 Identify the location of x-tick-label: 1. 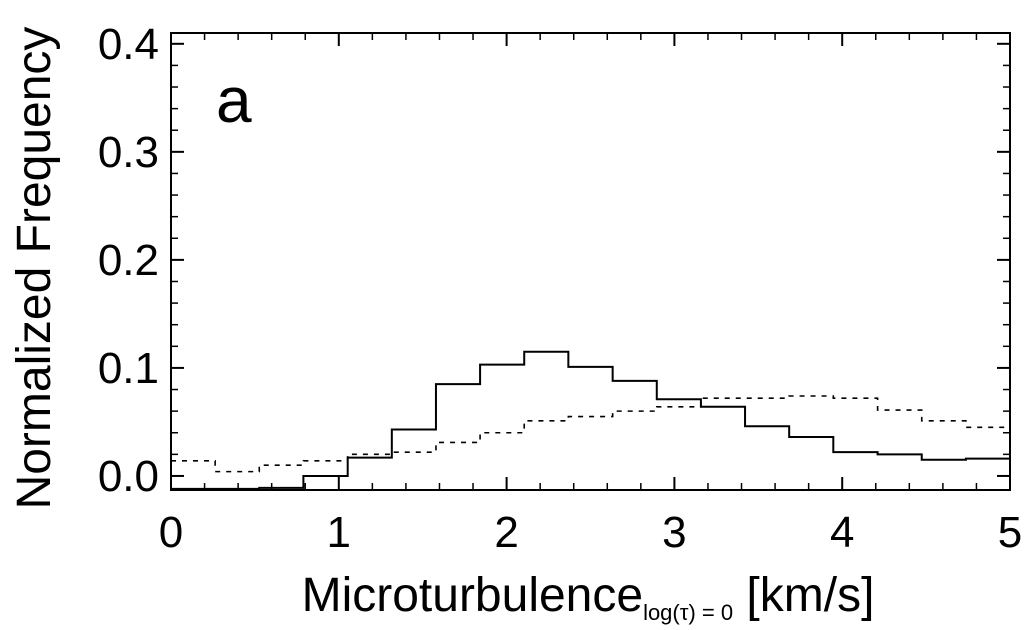
(339, 532).